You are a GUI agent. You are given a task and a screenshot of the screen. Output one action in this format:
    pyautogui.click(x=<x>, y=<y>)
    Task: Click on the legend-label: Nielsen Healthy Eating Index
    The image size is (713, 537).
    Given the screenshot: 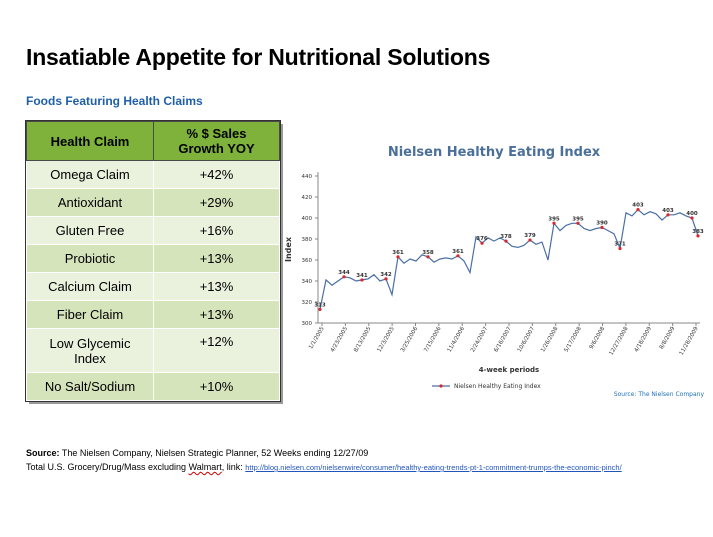 What is the action you would take?
    pyautogui.click(x=497, y=386)
    